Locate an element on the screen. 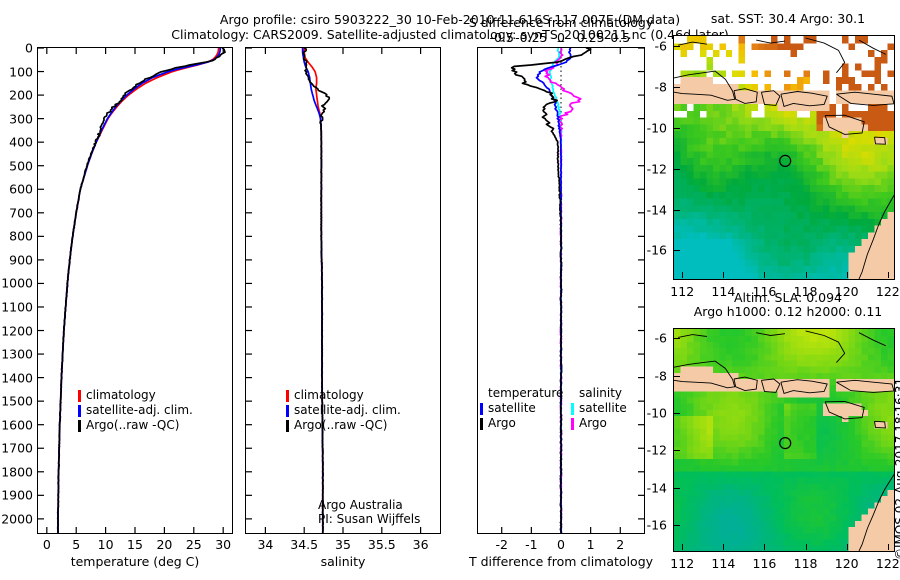 This screenshot has height=580, width=900. y-tick-label: 0 is located at coordinates (29, 48).